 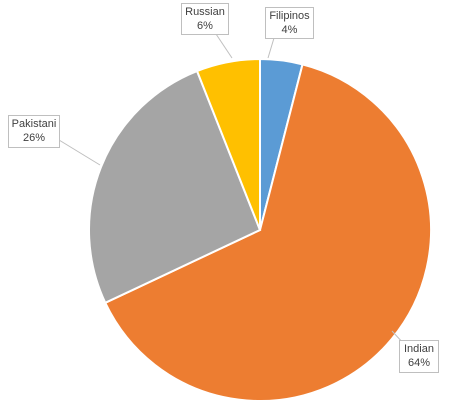 I want to click on category-label: Filipinos, so click(x=289, y=16).